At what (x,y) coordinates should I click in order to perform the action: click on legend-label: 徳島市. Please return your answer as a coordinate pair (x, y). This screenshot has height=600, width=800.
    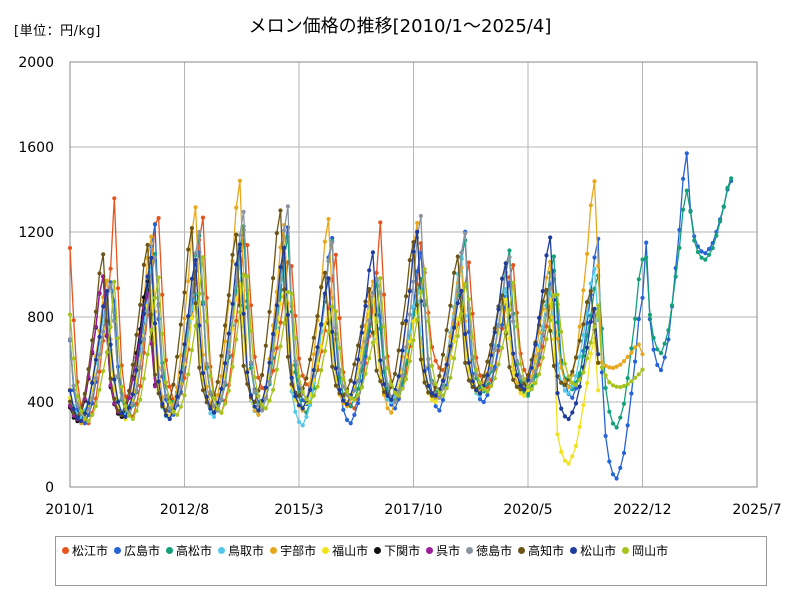
    Looking at the image, I should click on (494, 550).